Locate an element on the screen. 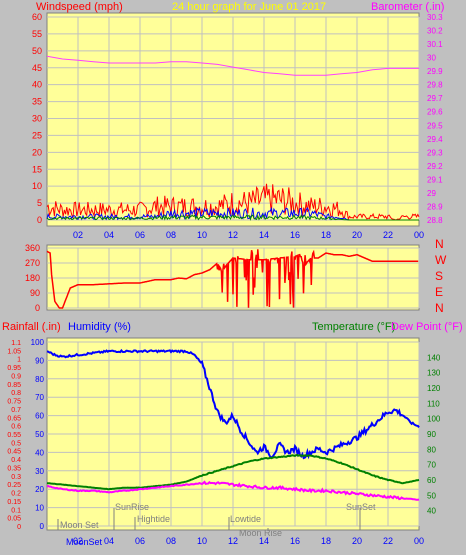  rainfall-y-tick-label: 1.1 is located at coordinates (16, 343).